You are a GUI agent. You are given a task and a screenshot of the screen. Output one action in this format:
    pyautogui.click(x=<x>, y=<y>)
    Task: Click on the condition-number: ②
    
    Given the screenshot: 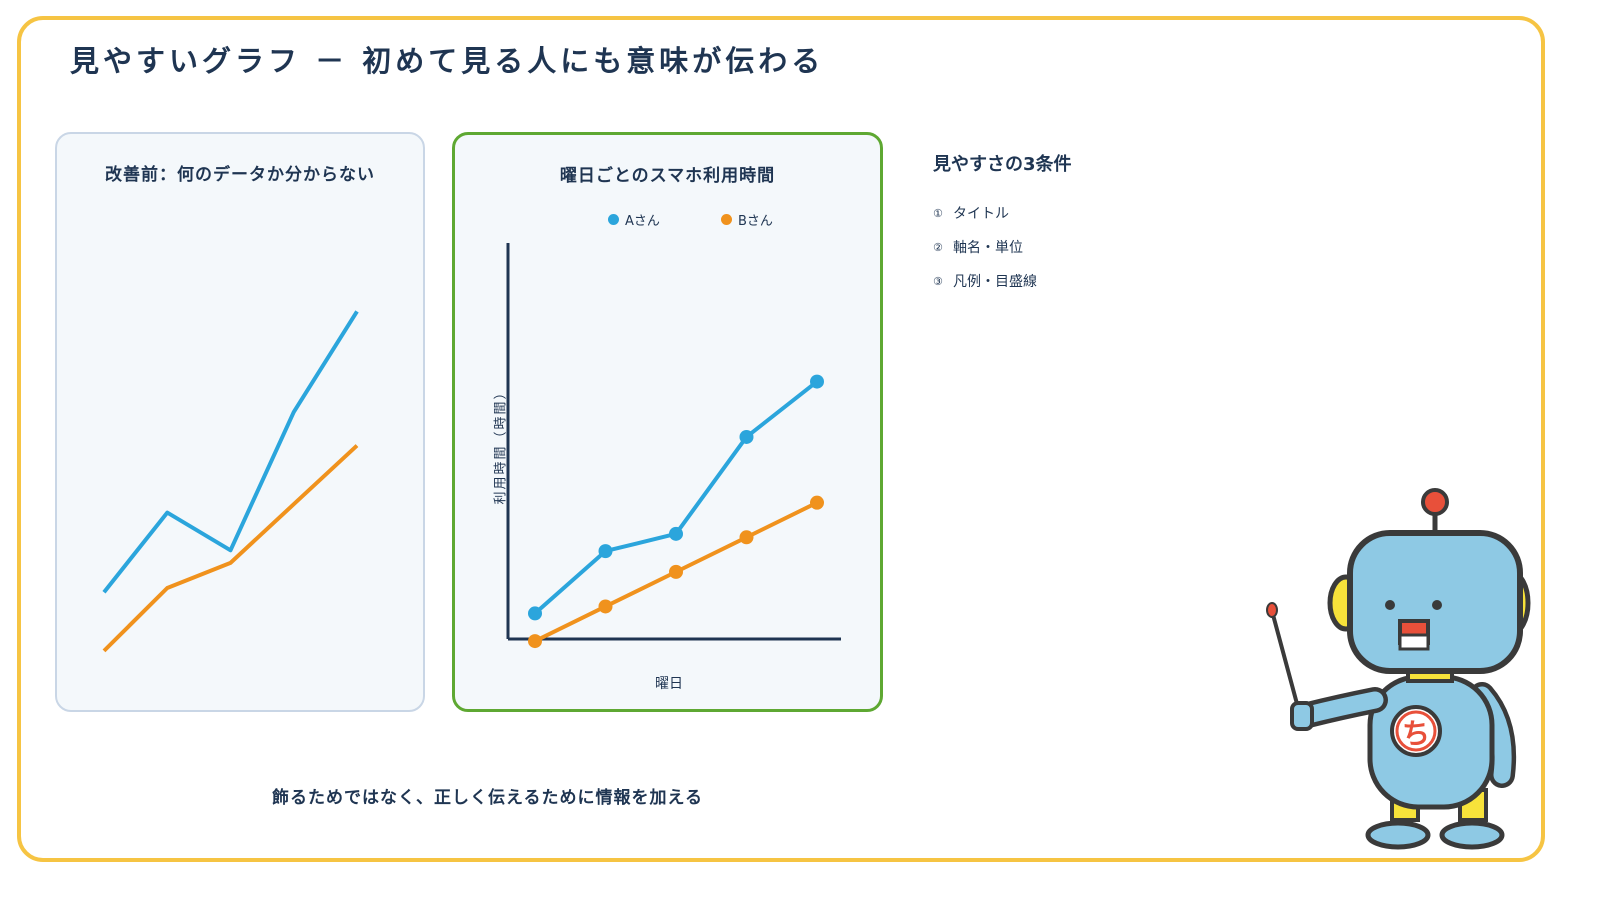 What is the action you would take?
    pyautogui.click(x=938, y=247)
    